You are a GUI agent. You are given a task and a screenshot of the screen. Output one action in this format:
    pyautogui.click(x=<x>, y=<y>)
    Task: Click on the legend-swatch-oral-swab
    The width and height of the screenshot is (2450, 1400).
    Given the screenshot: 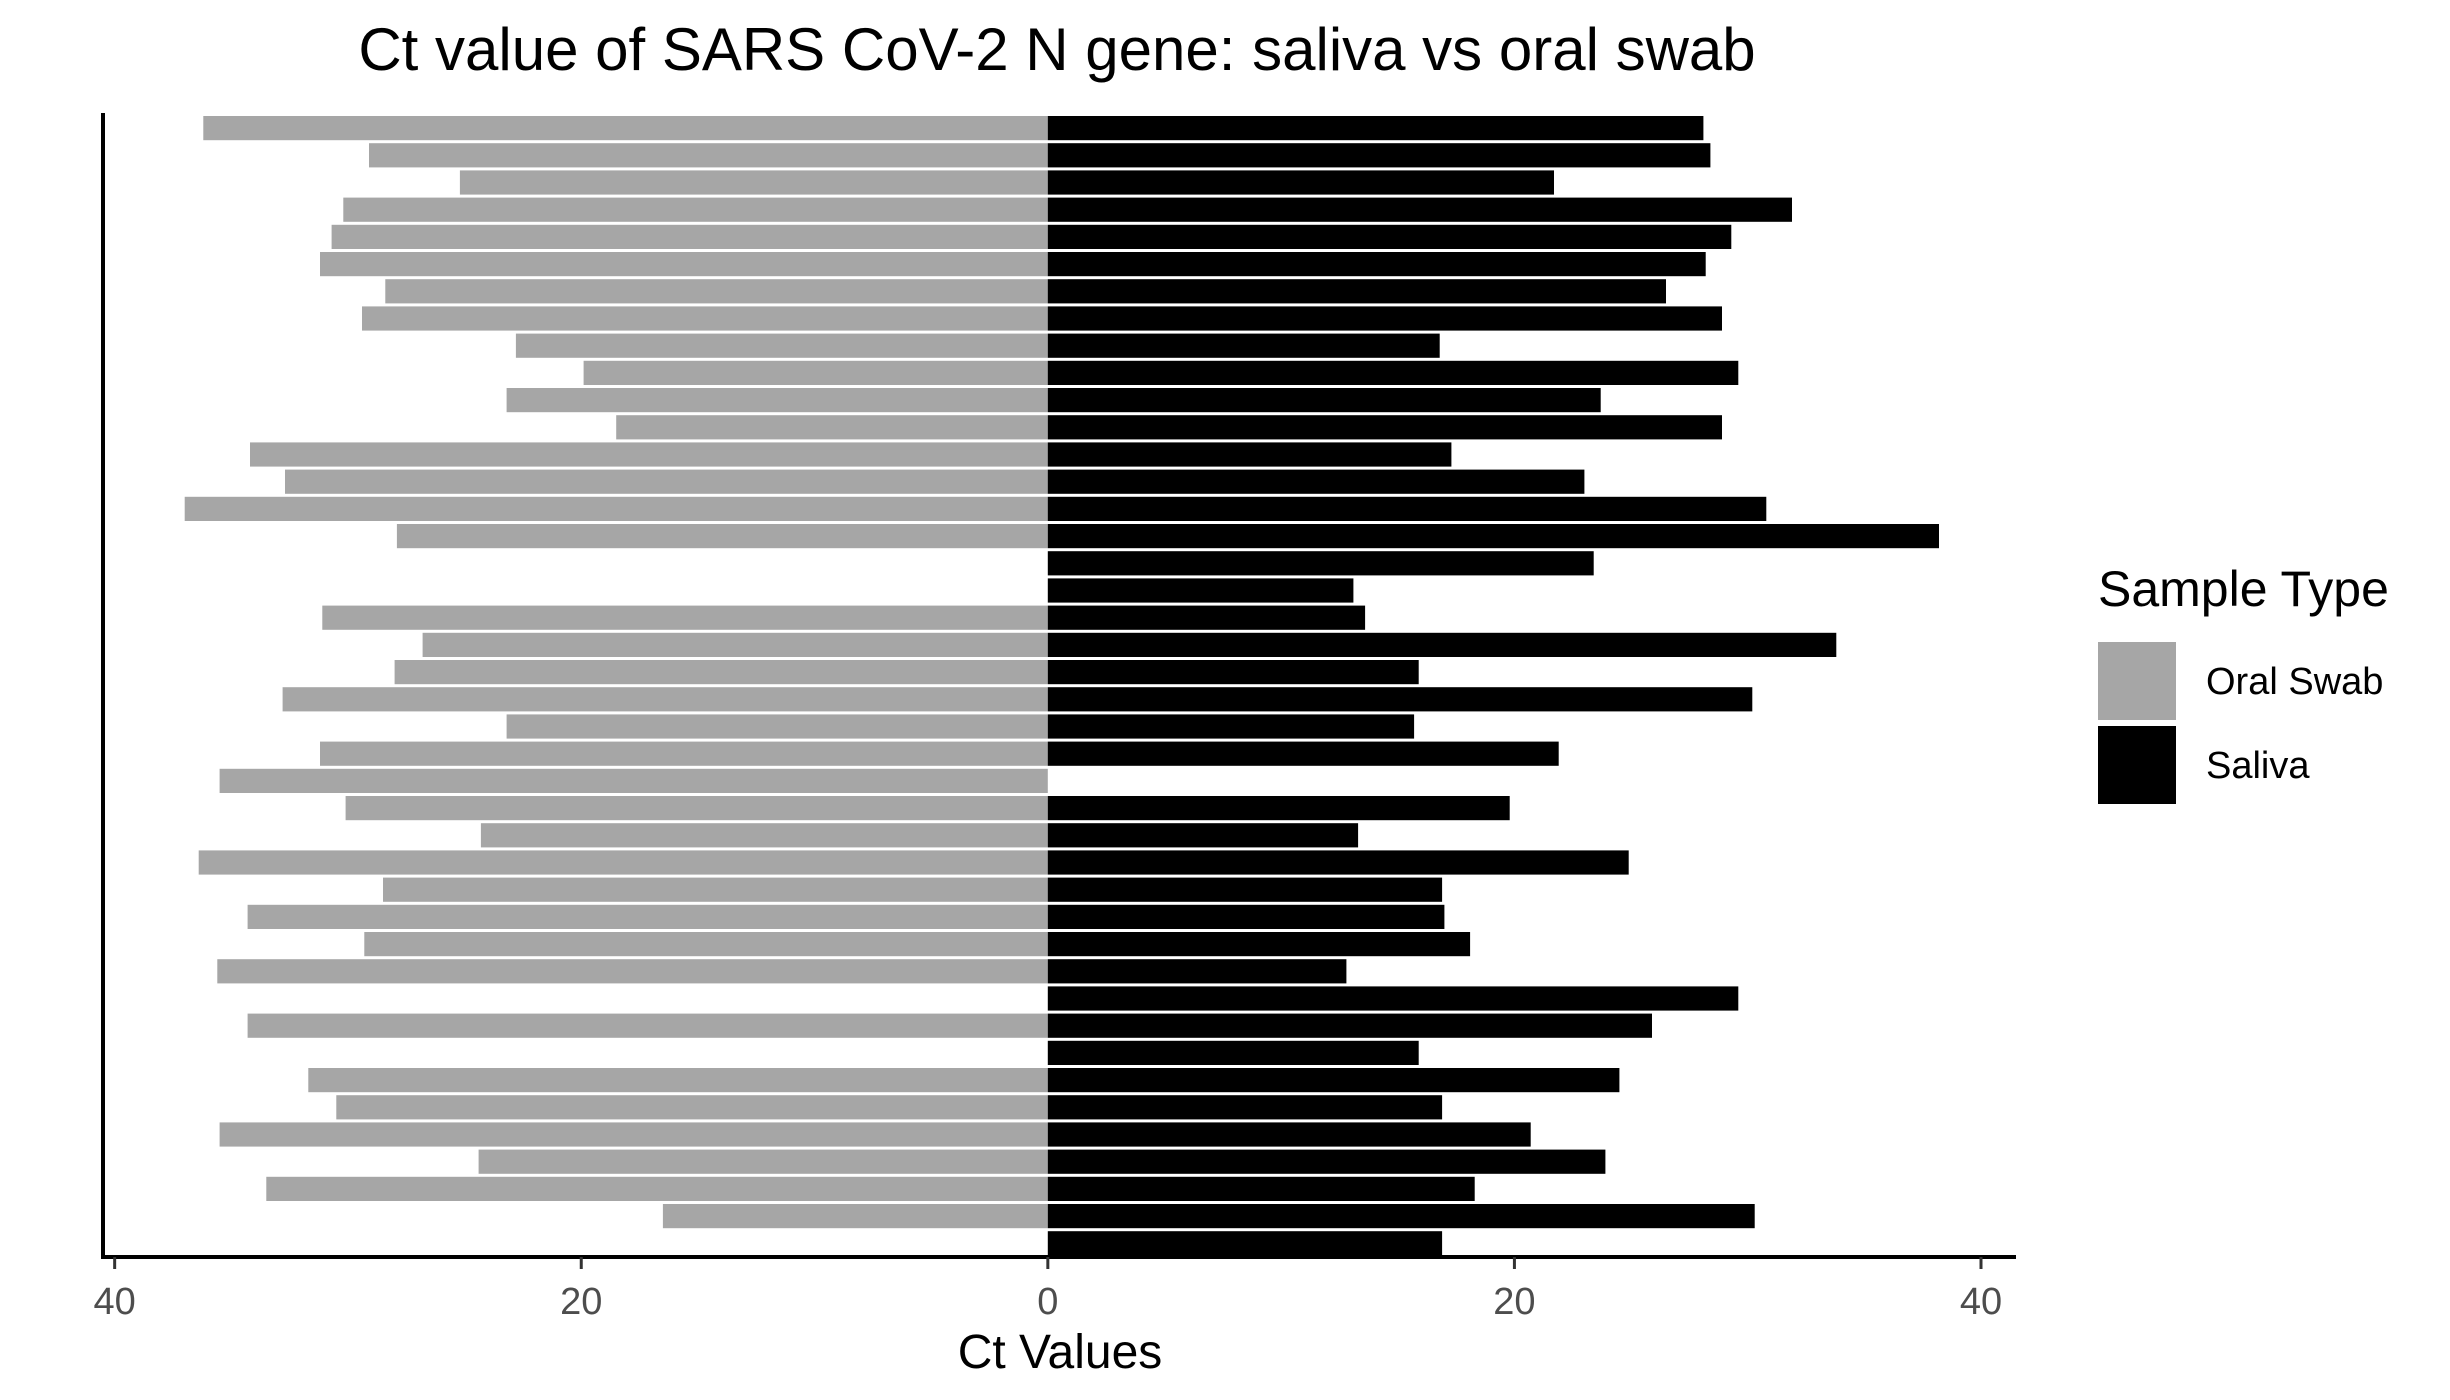 What is the action you would take?
    pyautogui.click(x=2137, y=681)
    